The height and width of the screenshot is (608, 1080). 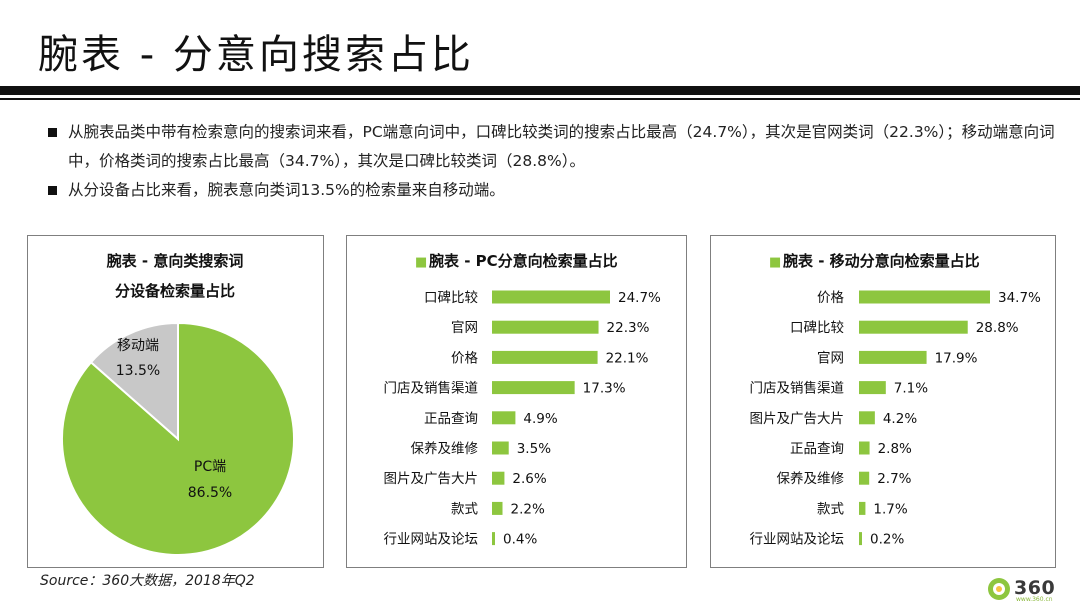 I want to click on pie-slice-mobile, so click(x=134, y=381).